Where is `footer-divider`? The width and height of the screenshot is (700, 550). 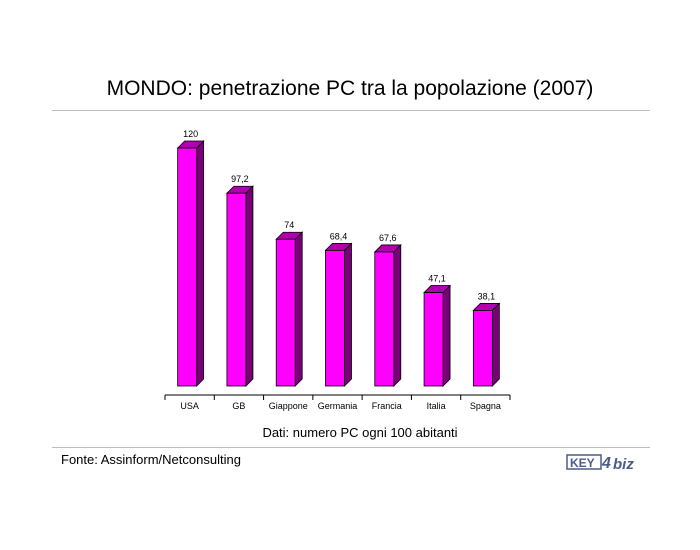 footer-divider is located at coordinates (351, 447).